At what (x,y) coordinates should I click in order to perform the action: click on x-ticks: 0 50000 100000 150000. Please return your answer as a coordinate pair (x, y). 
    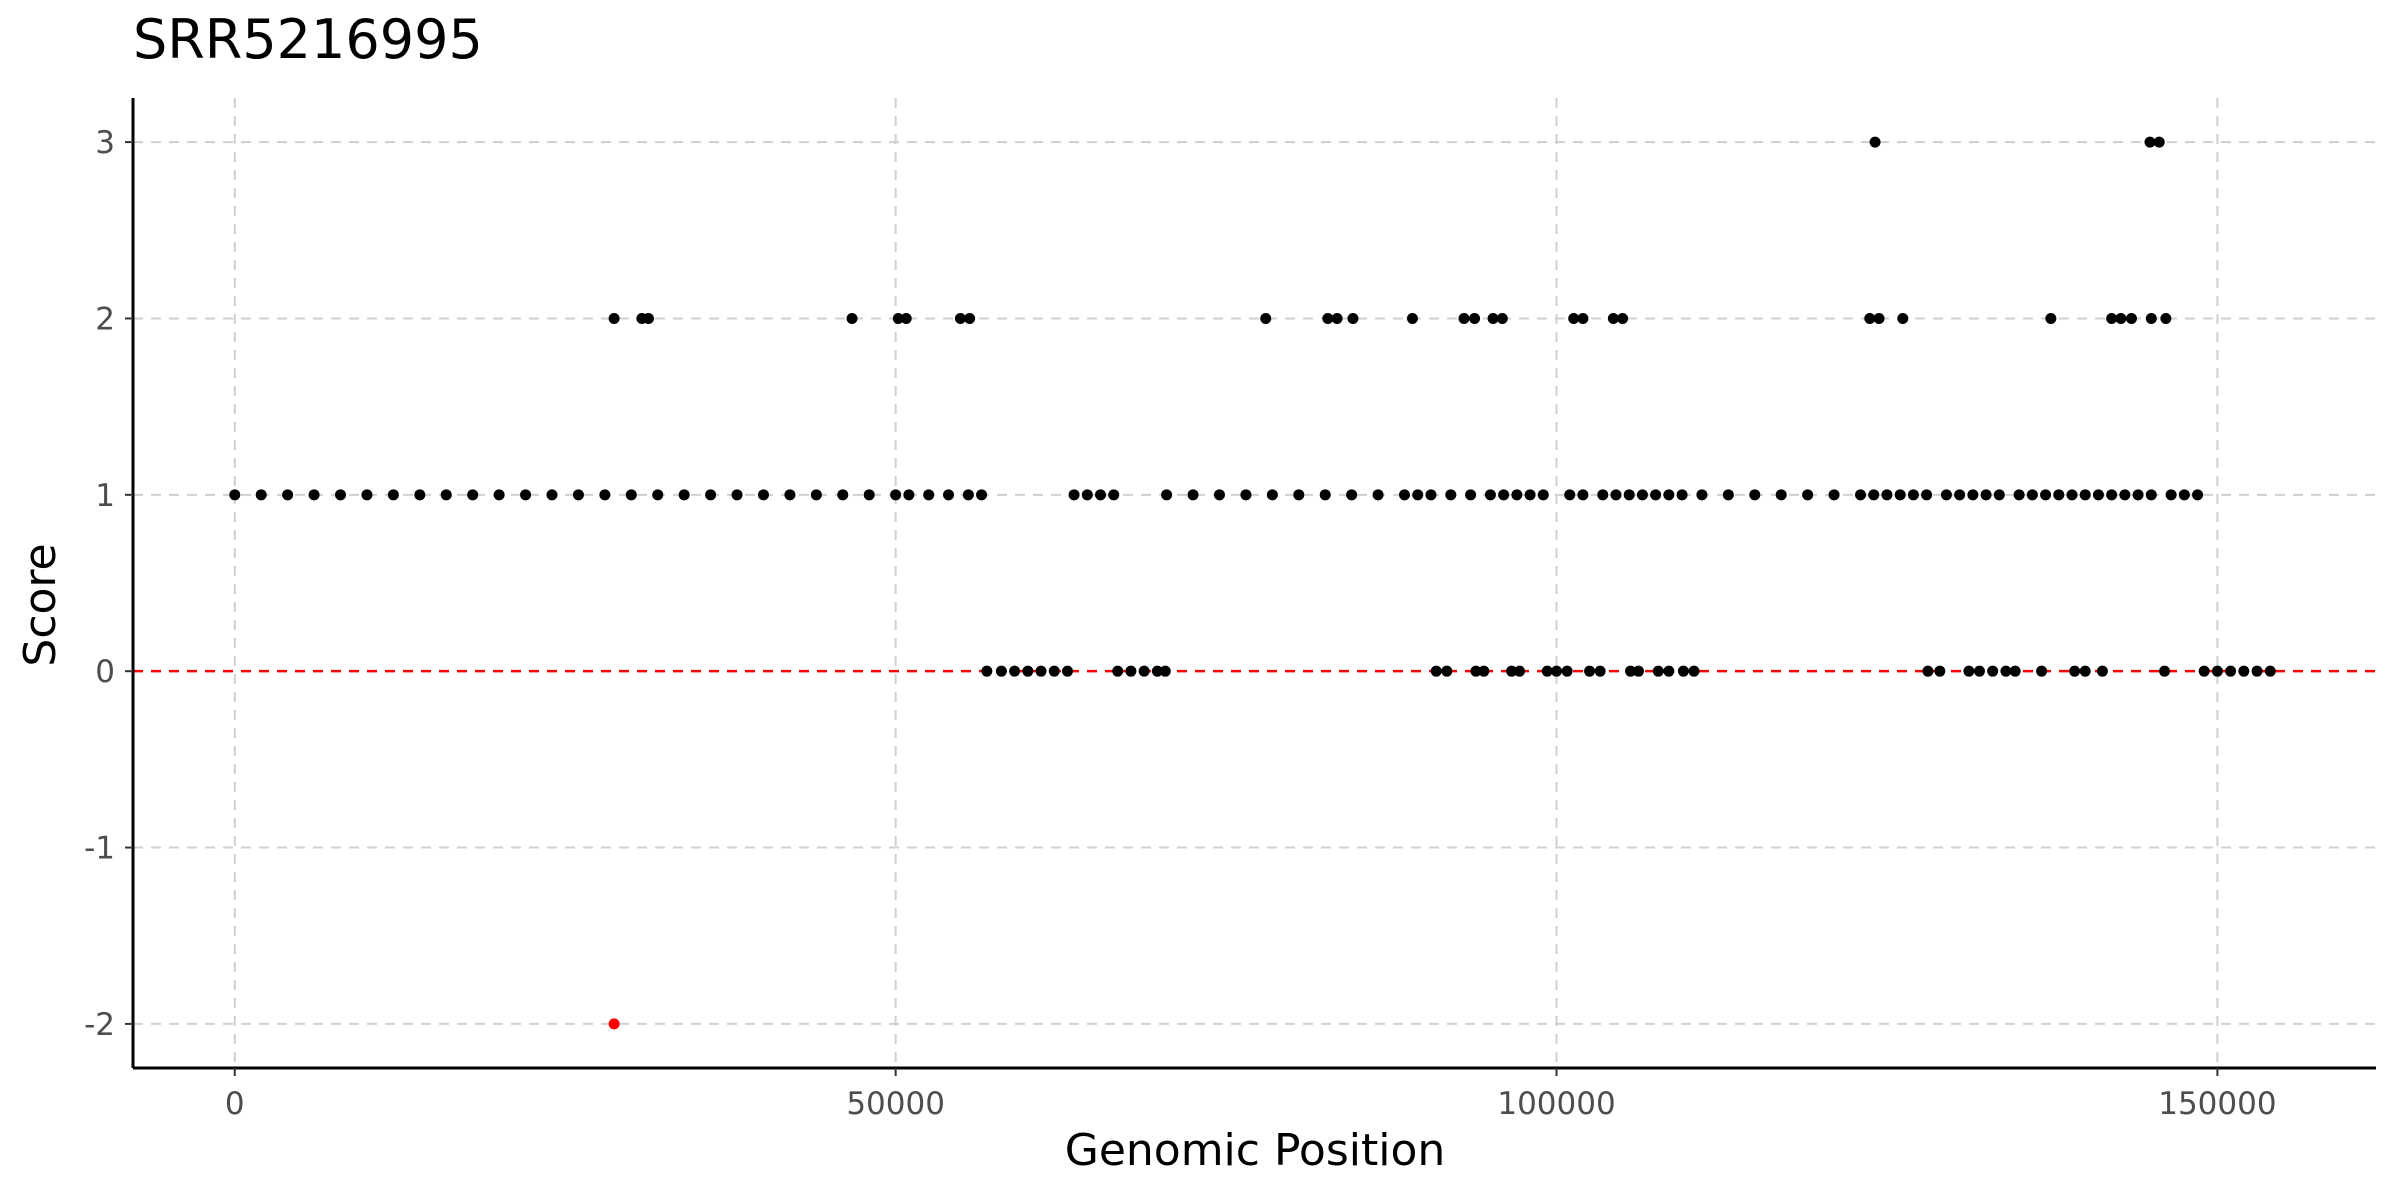
    Looking at the image, I should click on (1251, 1095).